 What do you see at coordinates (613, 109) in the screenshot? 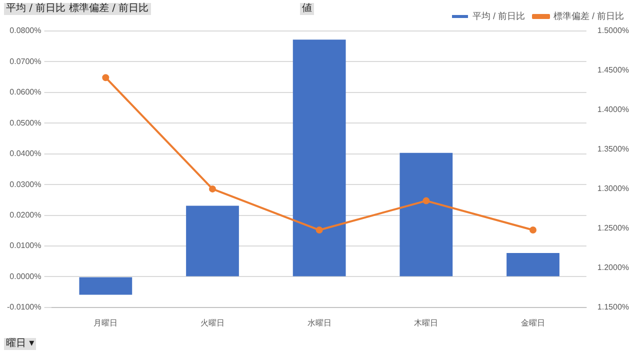
I see `y2-tick-label: 1.4000%` at bounding box center [613, 109].